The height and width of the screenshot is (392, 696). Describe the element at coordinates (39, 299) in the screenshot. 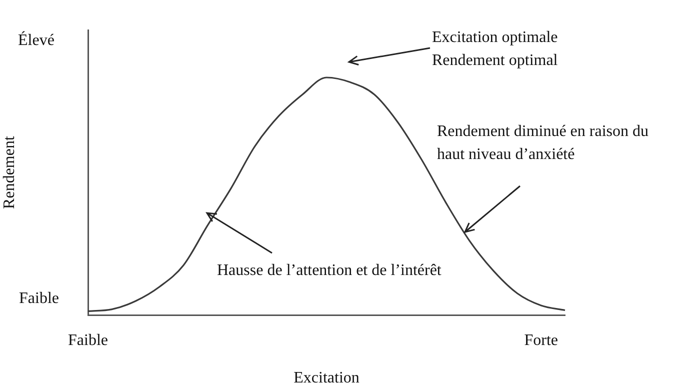

I see `text: Faible` at that location.